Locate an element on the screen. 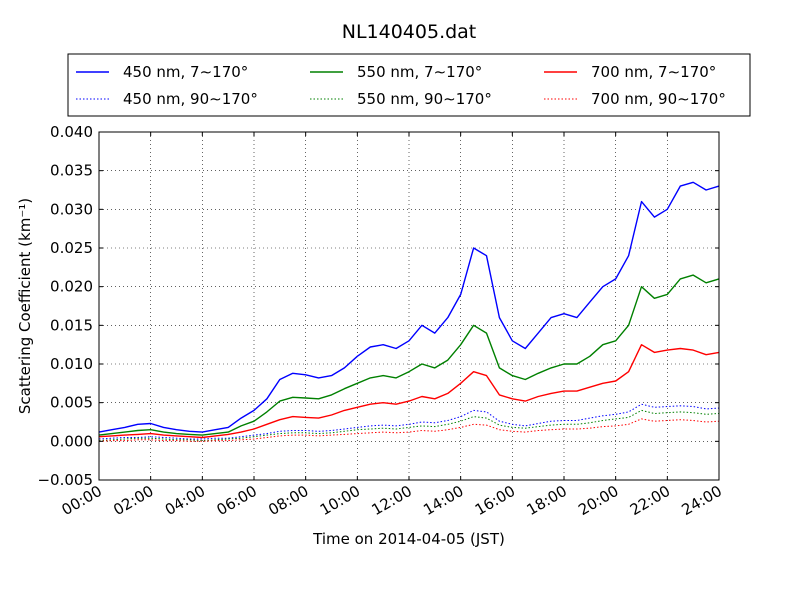 This screenshot has height=604, width=800. y-tick-label: 0.025 is located at coordinates (71, 248).